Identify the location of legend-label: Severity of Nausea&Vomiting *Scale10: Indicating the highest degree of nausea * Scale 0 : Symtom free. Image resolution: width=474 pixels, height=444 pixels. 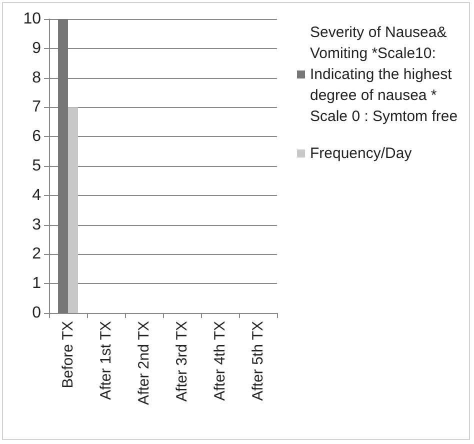
(384, 74).